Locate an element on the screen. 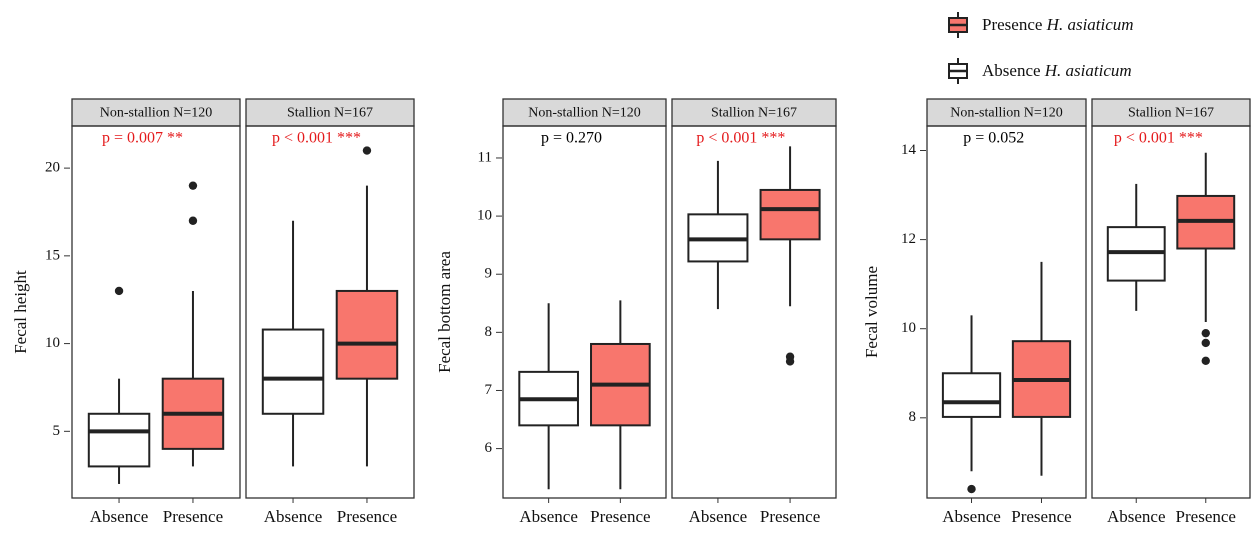 This screenshot has height=534, width=1257. p-value-label: p = 0.052 is located at coordinates (993, 138).